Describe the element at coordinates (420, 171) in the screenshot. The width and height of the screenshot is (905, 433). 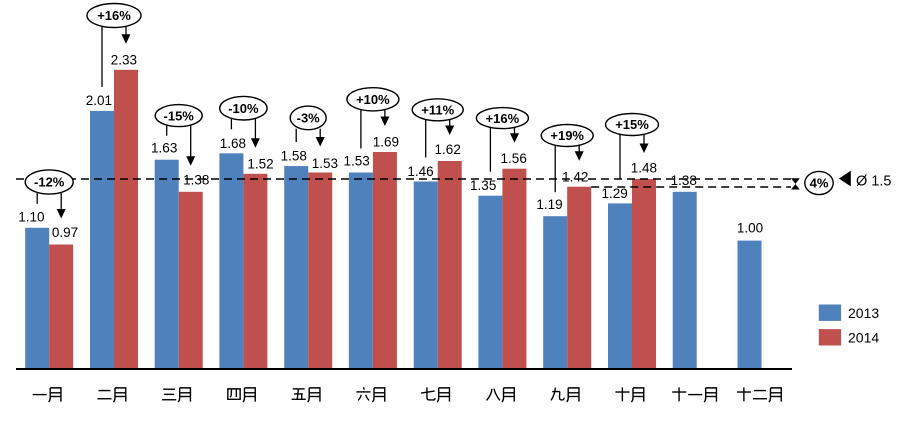
I see `svg-text: 1.46` at that location.